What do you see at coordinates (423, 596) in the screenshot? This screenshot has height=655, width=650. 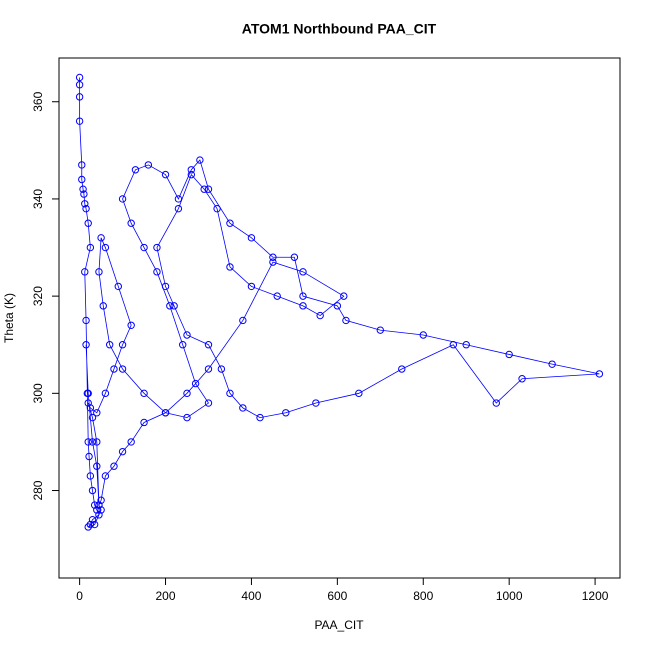 I see `x-tick-label: 800` at bounding box center [423, 596].